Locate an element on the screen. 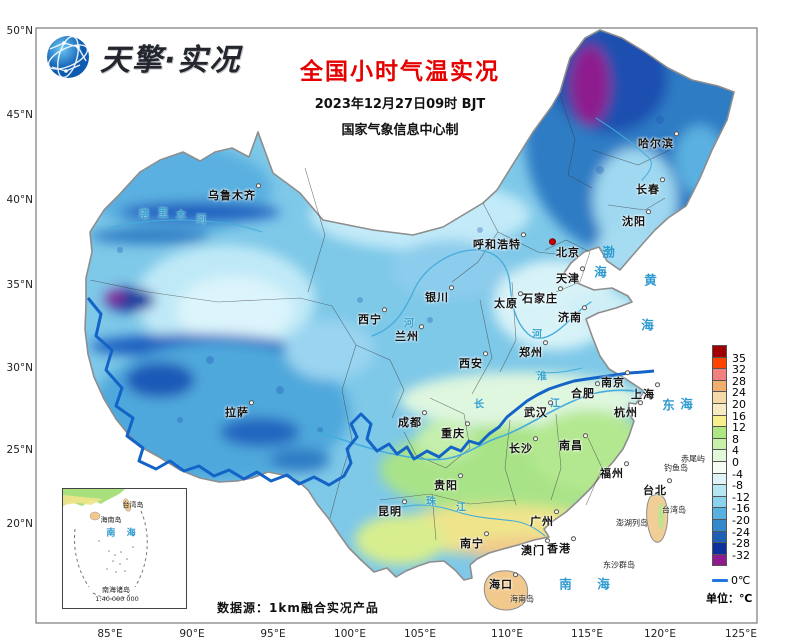 Image resolution: width=793 pixels, height=644 pixels. legend-level-row: 32 is located at coordinates (744, 366).